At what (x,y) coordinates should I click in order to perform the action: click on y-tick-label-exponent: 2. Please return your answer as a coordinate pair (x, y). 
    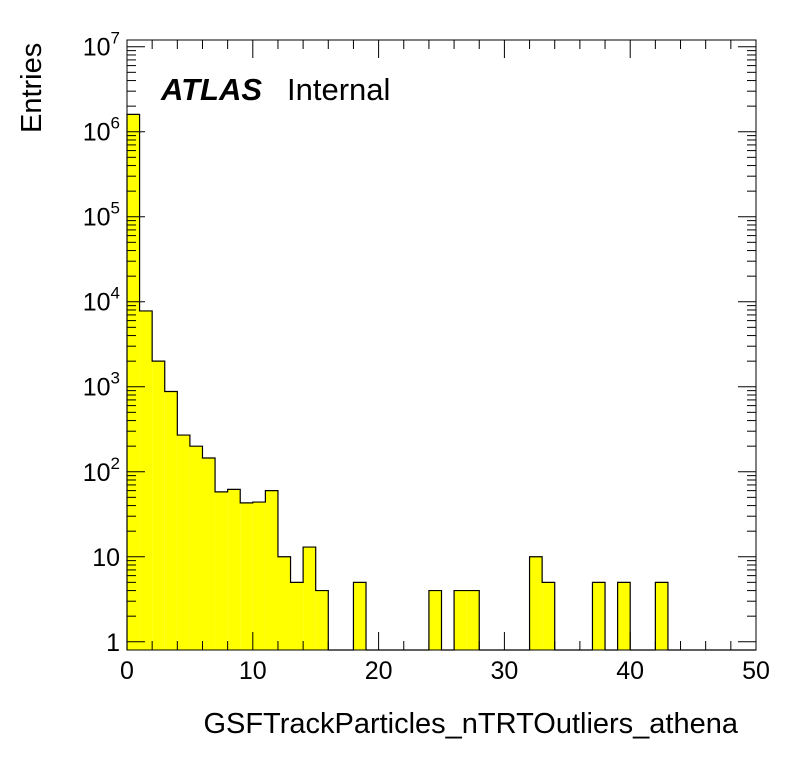
    Looking at the image, I should click on (115, 463).